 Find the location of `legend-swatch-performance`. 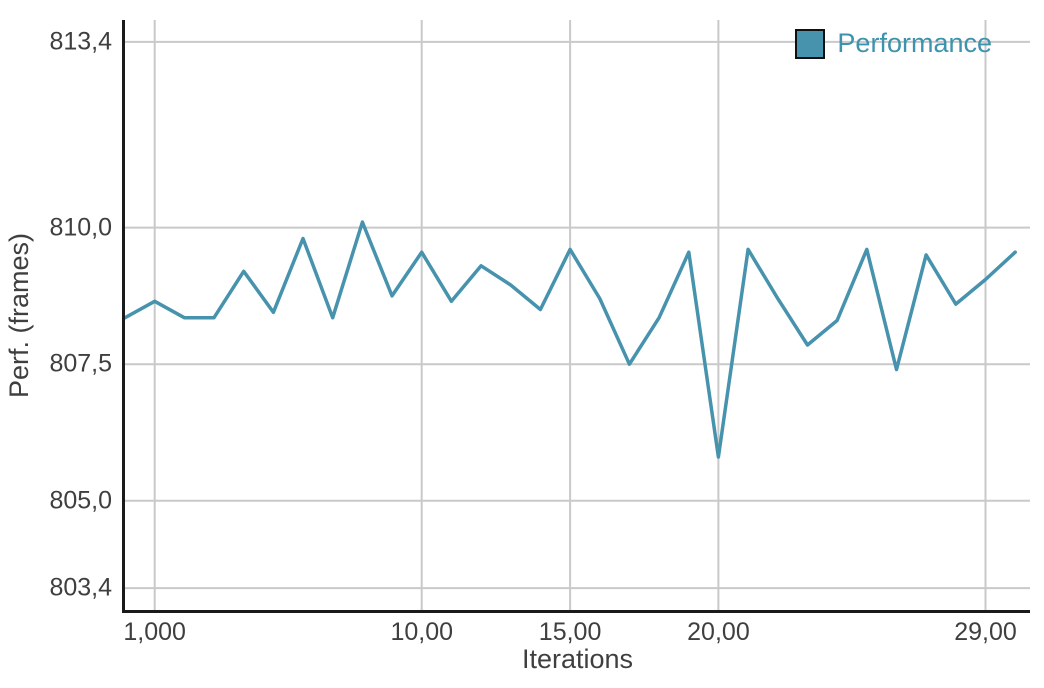

legend-swatch-performance is located at coordinates (810, 43).